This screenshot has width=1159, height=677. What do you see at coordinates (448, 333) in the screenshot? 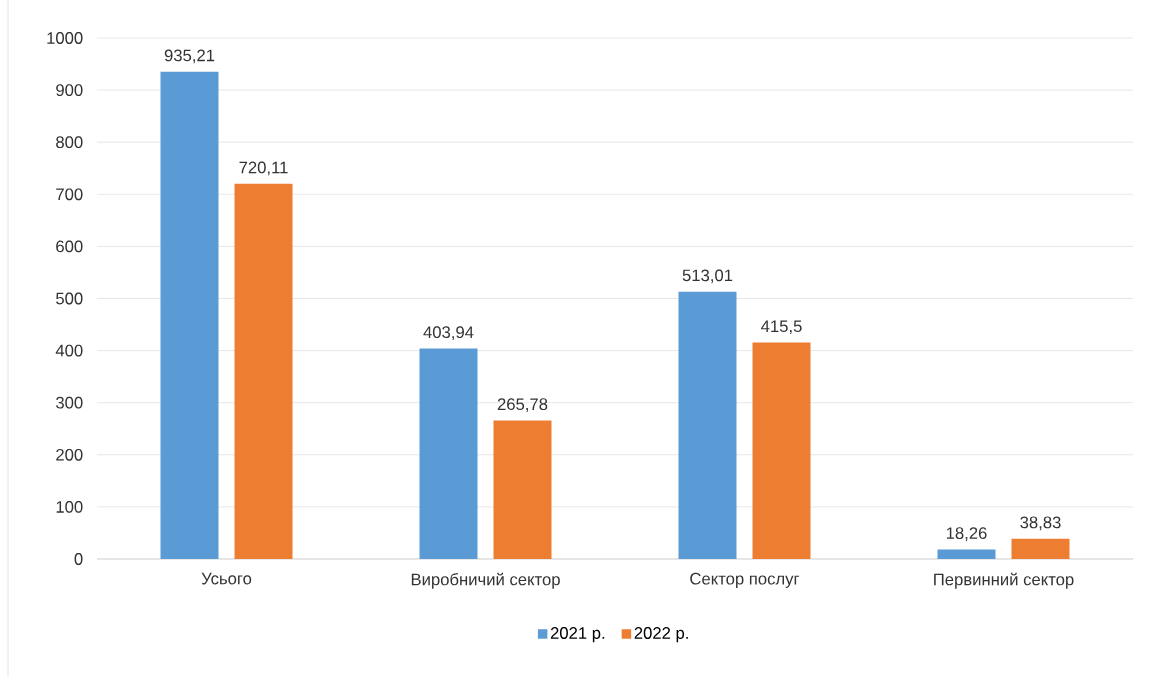
I see `data-label: 403,94` at bounding box center [448, 333].